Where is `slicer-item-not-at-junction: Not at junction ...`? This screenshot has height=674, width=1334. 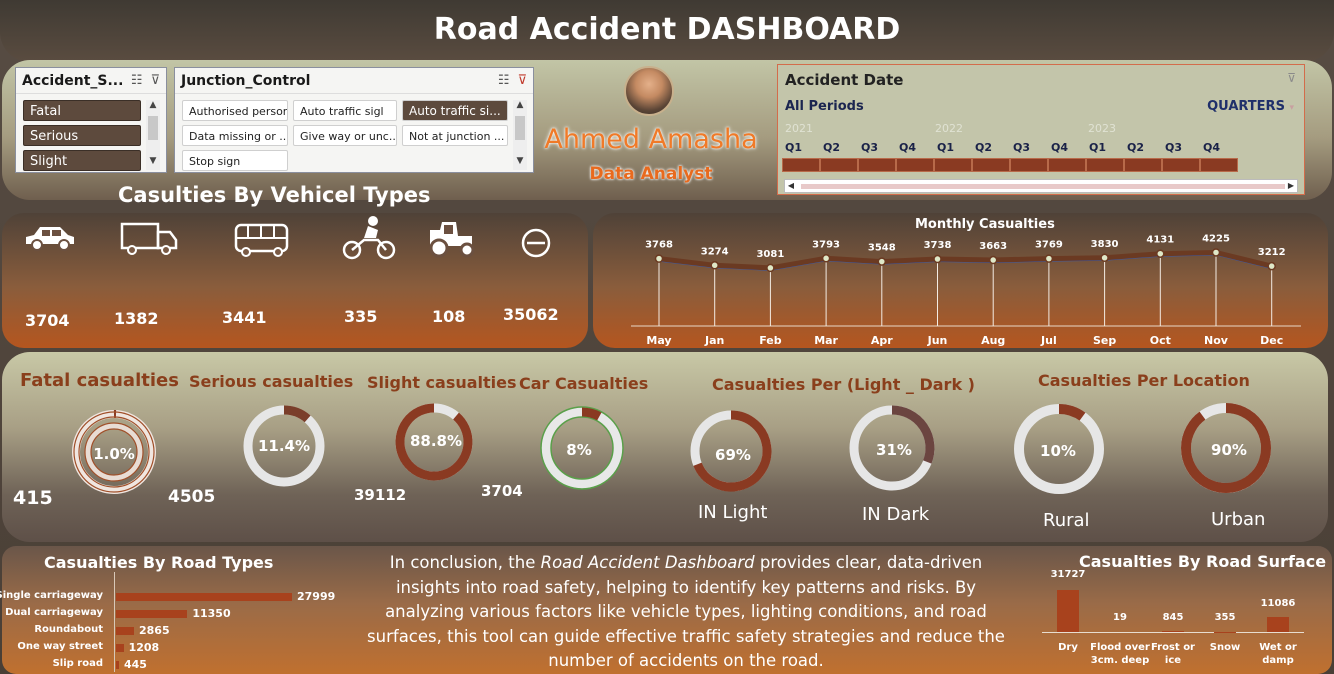 slicer-item-not-at-junction: Not at junction ... is located at coordinates (455, 135).